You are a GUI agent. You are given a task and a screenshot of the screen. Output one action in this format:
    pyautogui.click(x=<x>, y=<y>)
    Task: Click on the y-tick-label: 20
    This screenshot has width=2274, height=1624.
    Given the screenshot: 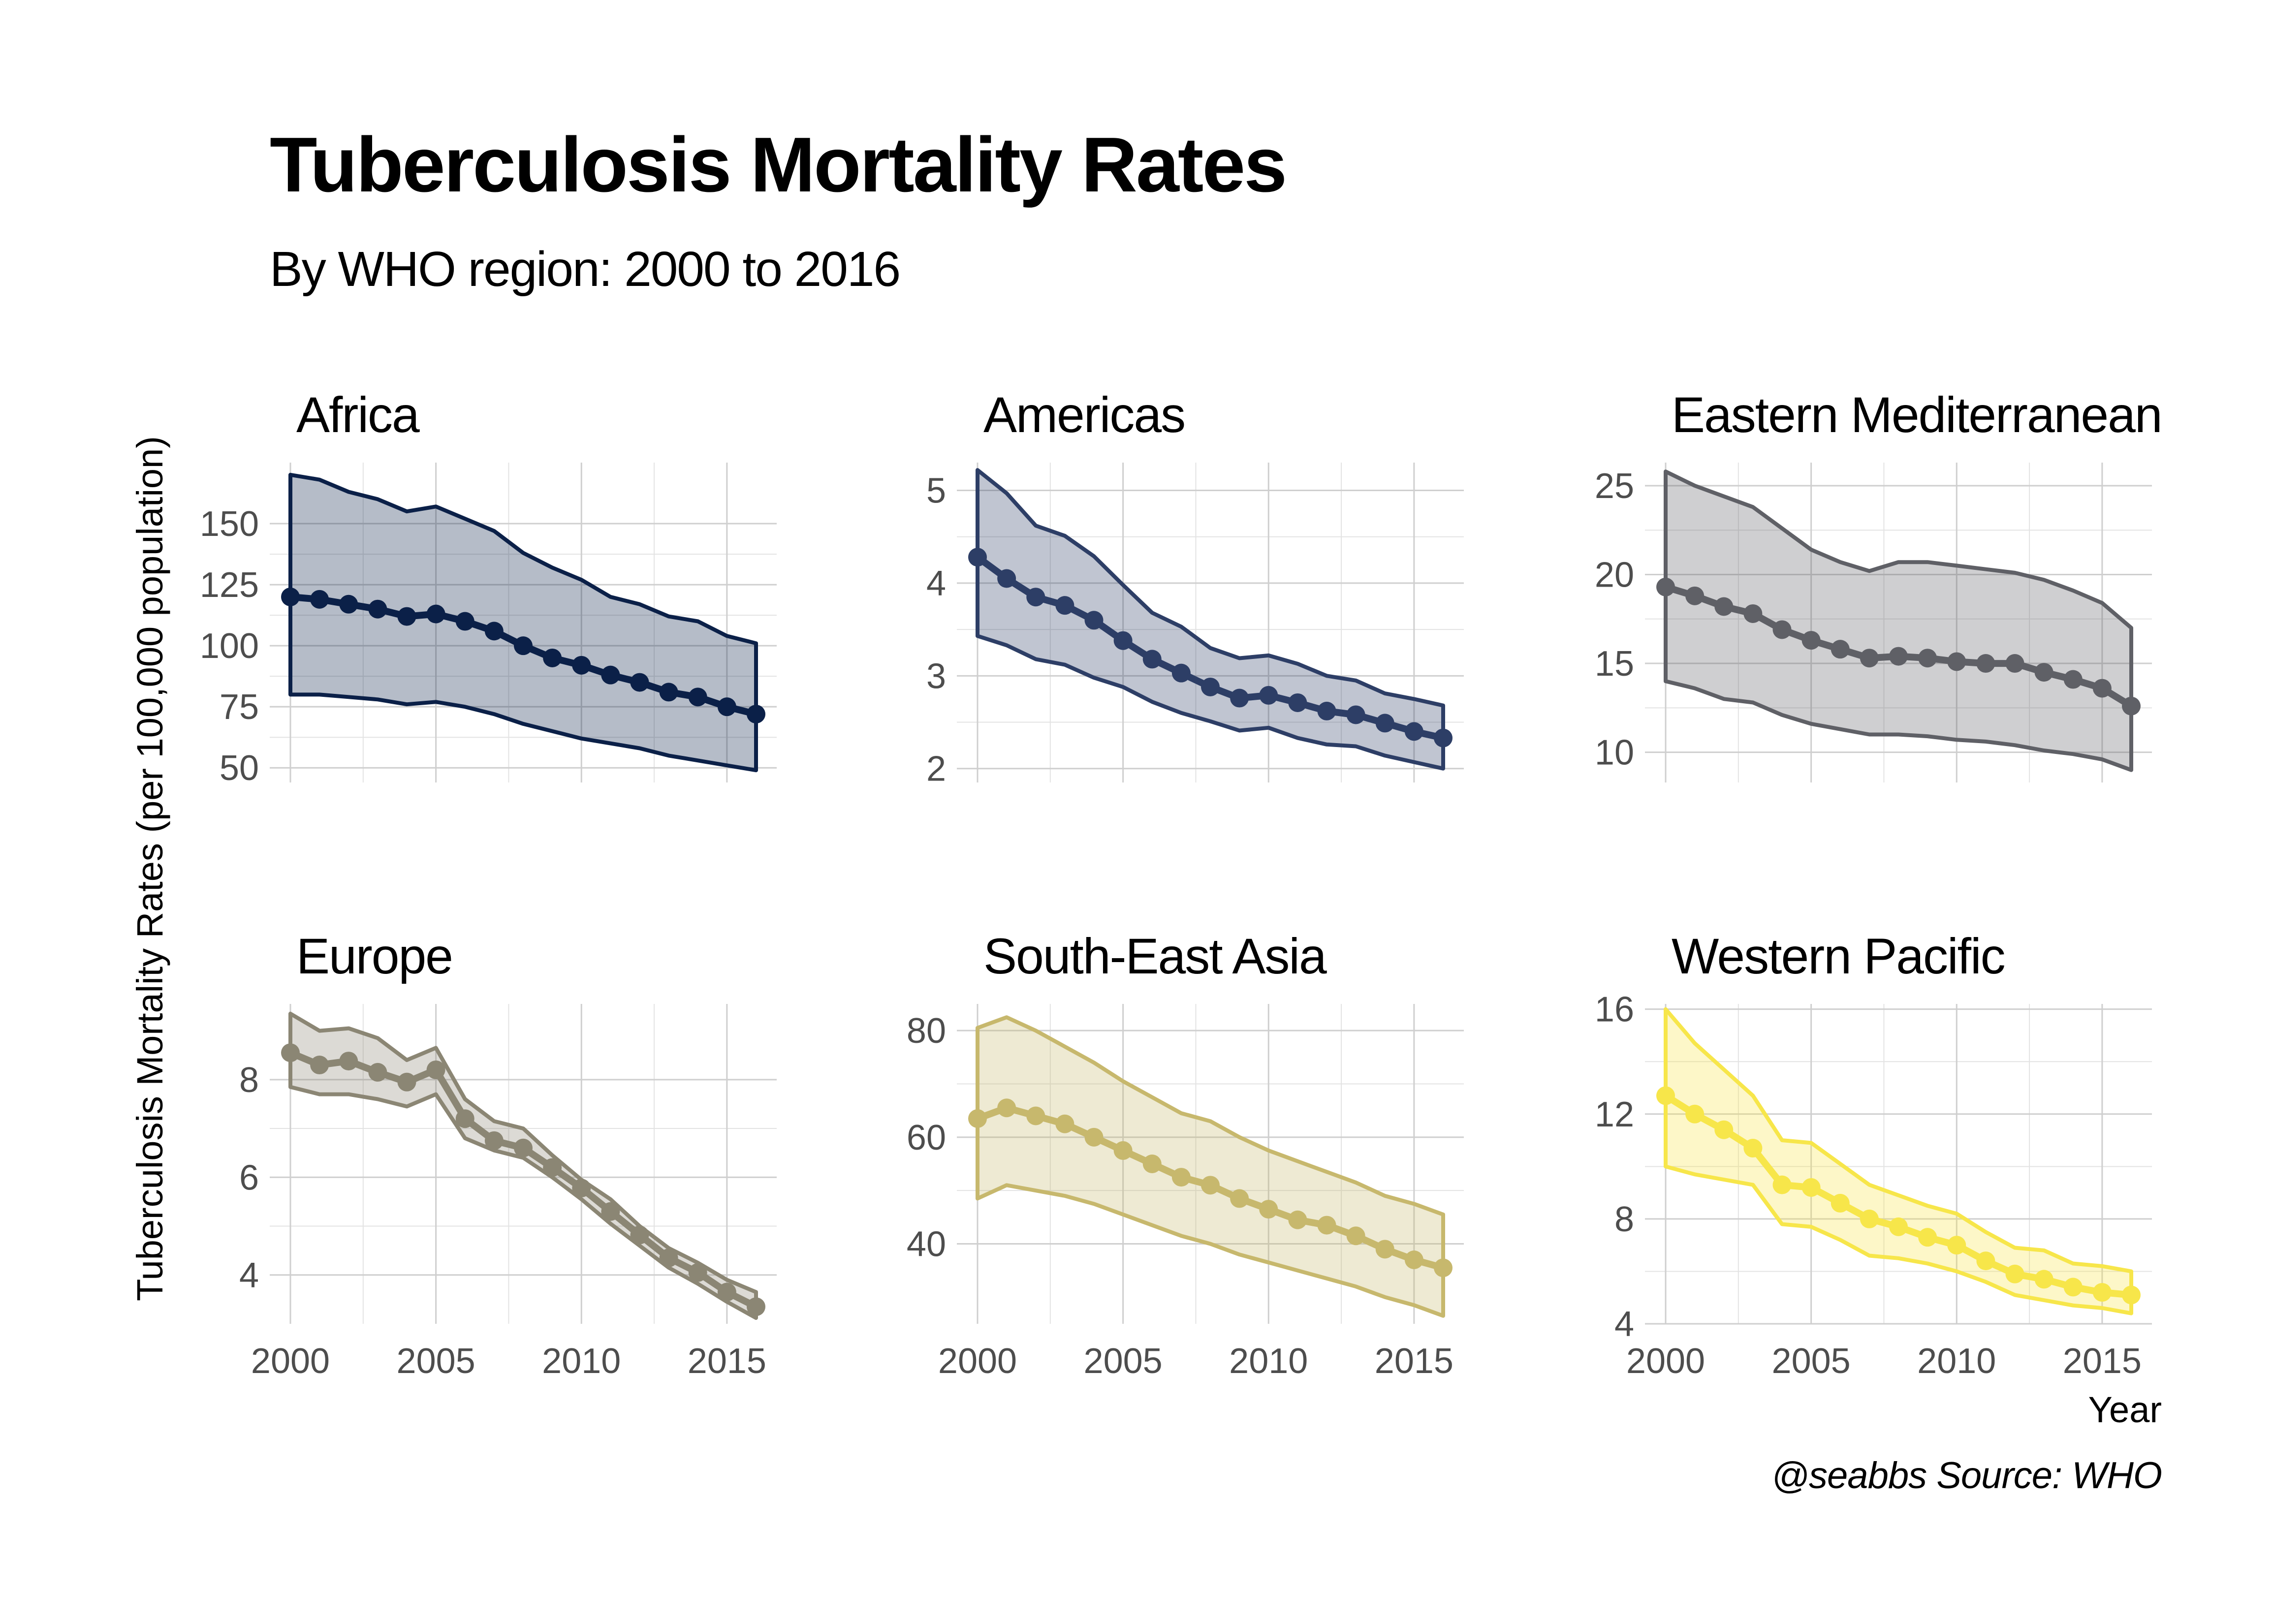 What is the action you would take?
    pyautogui.click(x=1614, y=575)
    